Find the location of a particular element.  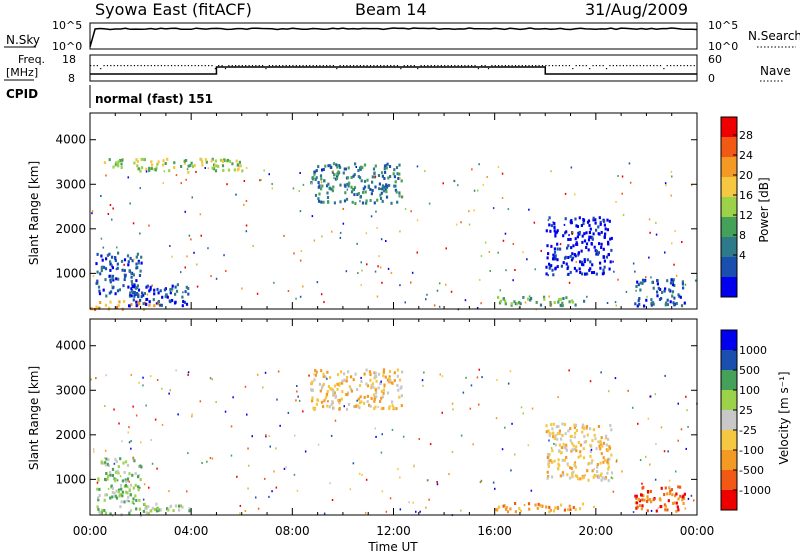

freq-tick-bottom: 8 is located at coordinates (71, 78).